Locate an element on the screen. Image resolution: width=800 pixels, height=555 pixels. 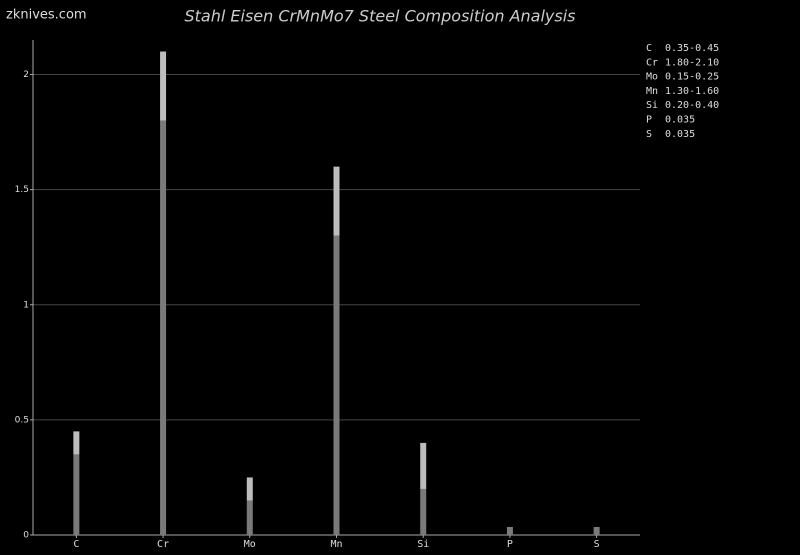
legend-element: Cr is located at coordinates (652, 62).